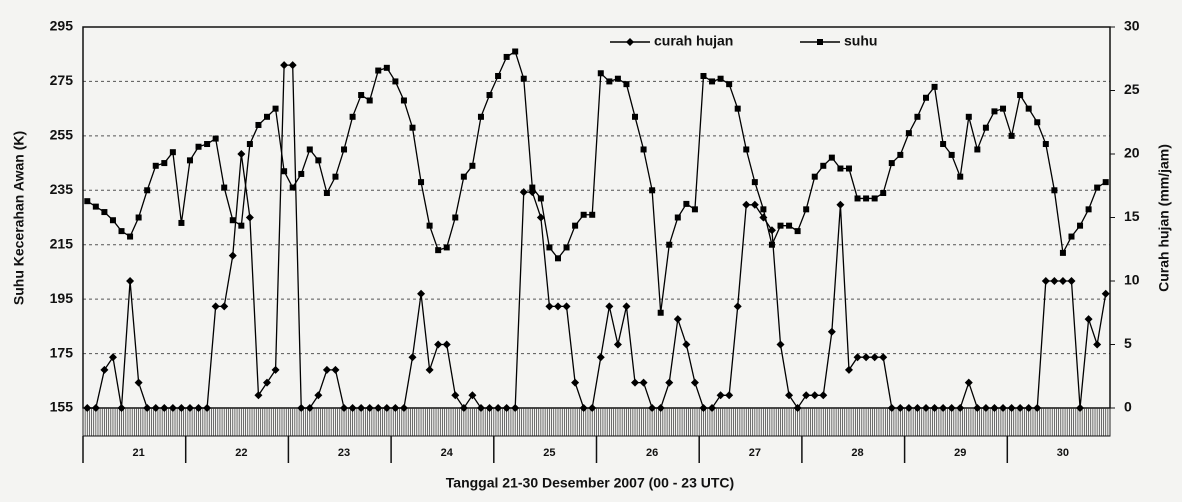 This screenshot has height=502, width=1182. Describe the element at coordinates (1128, 407) in the screenshot. I see `y2-tick-label: 0` at that location.